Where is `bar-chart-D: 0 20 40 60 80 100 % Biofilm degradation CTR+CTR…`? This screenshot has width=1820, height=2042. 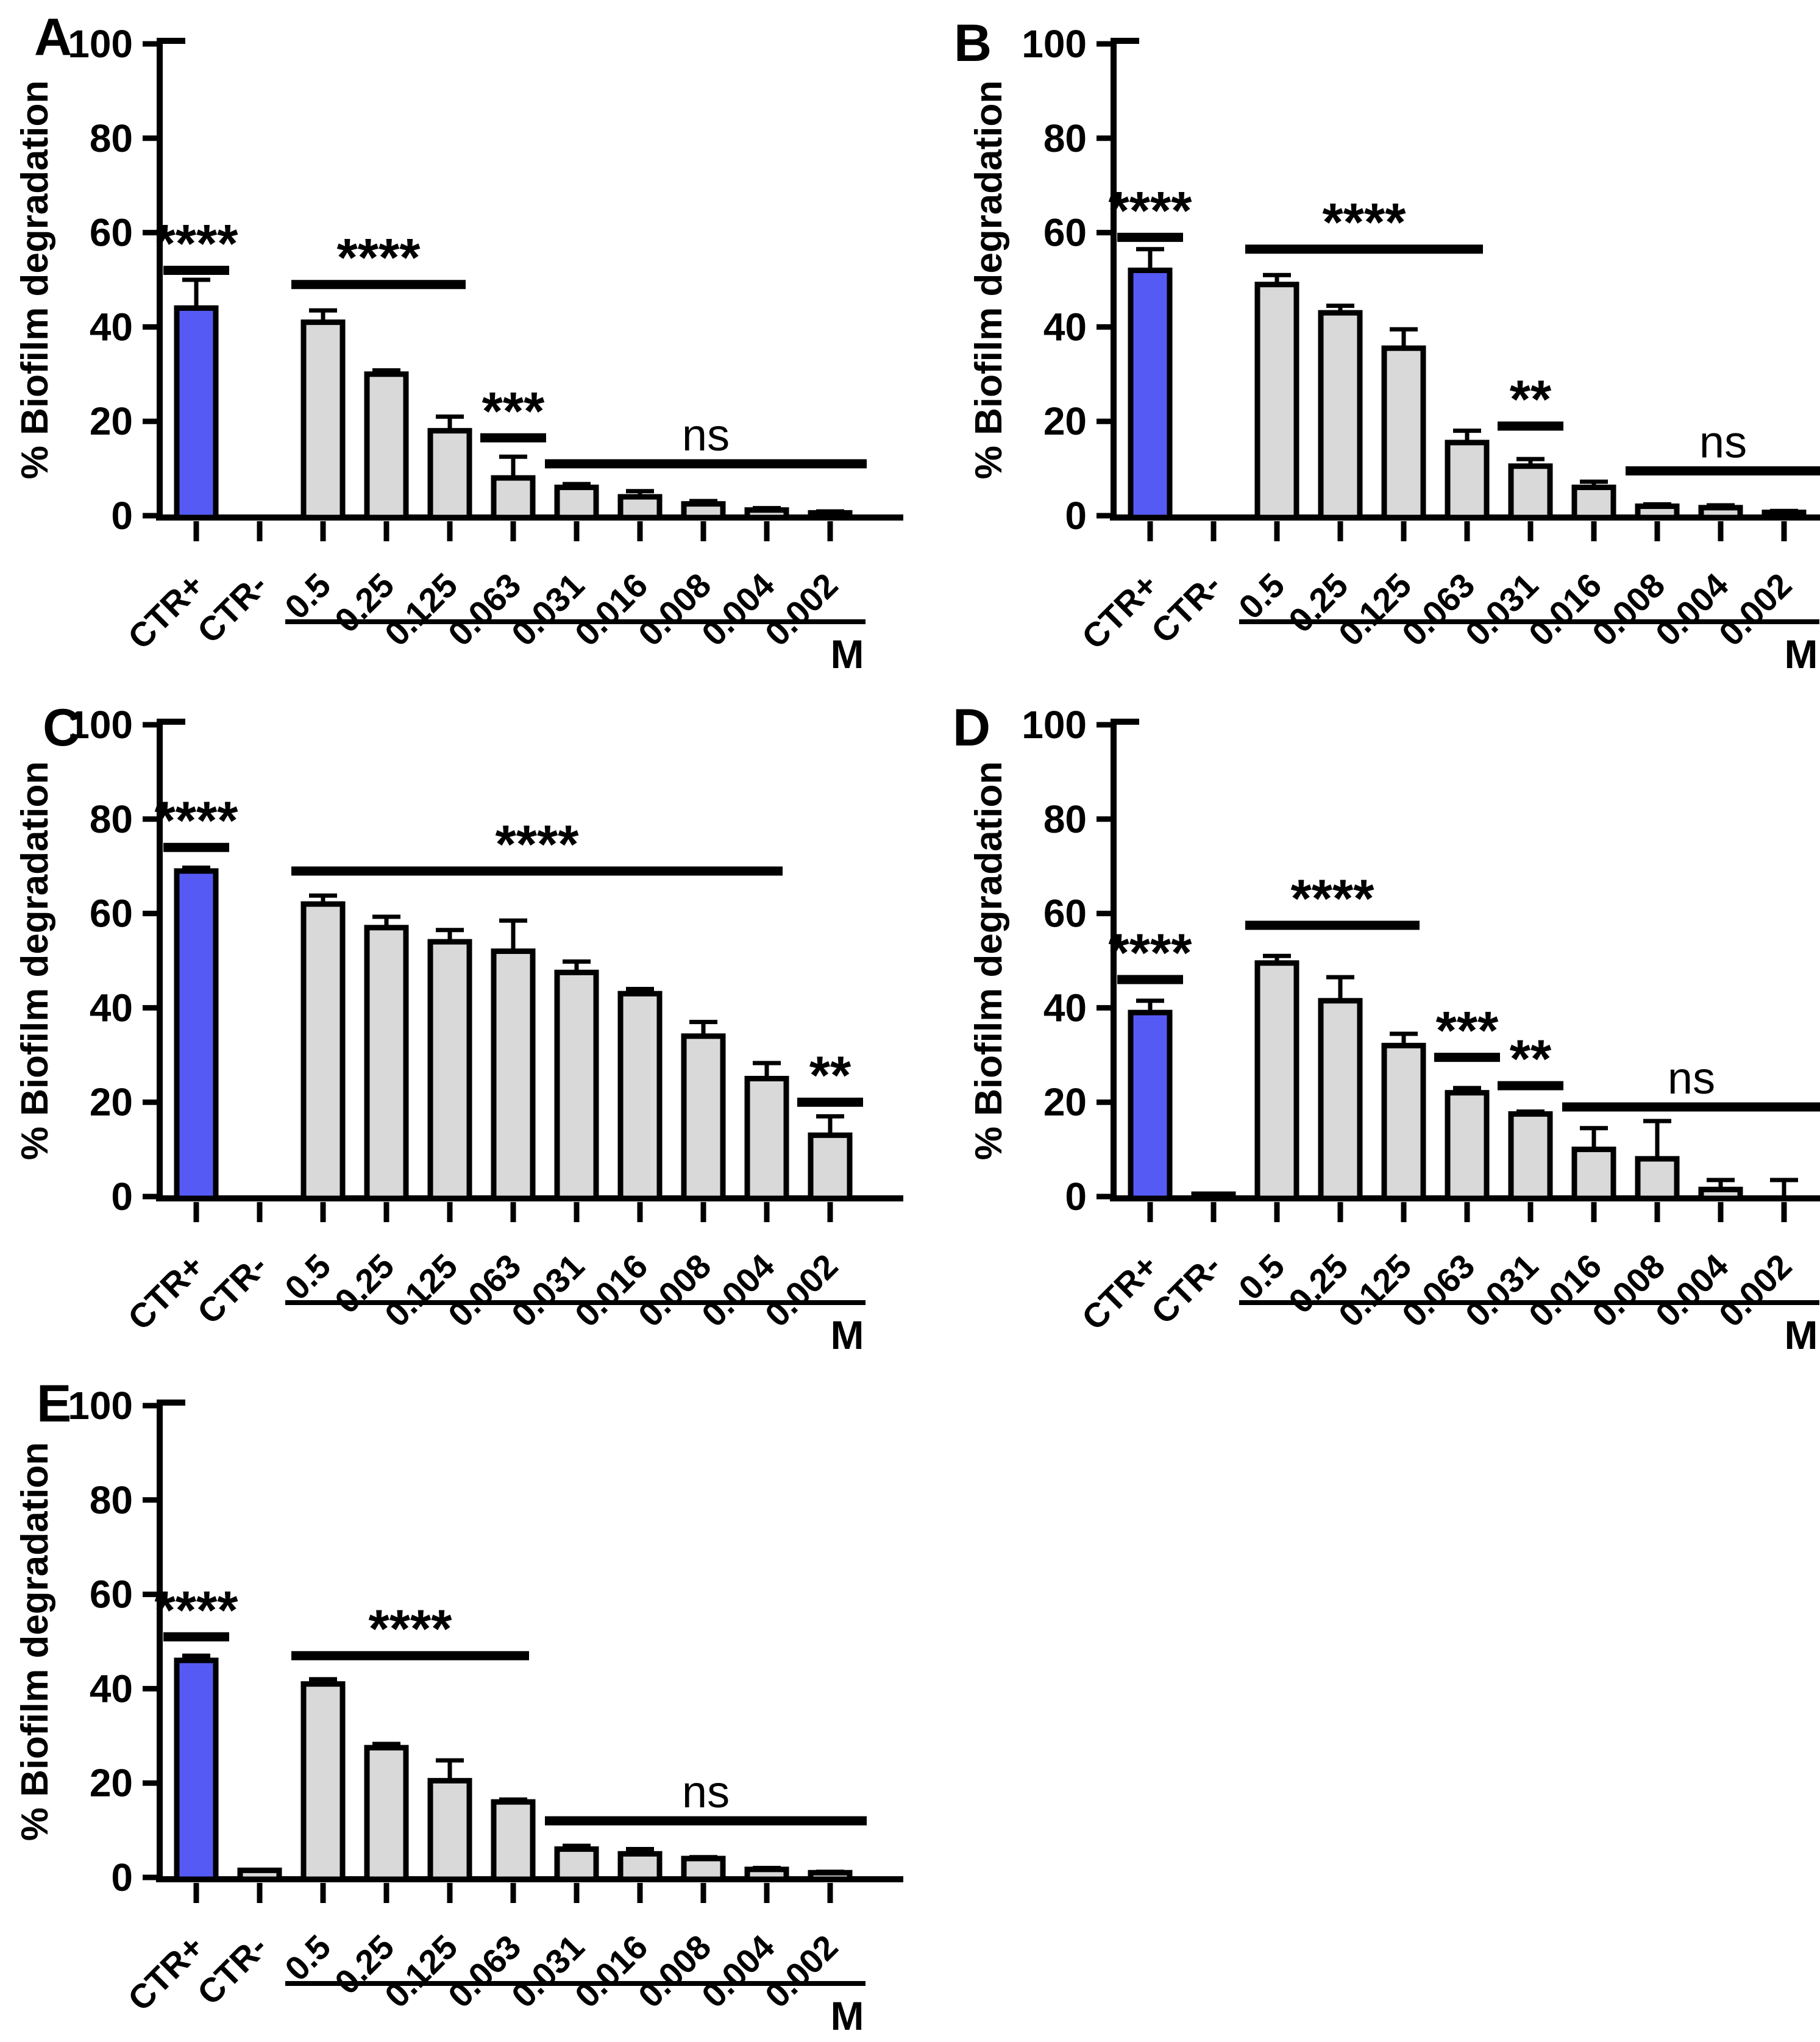 bar-chart-D: 0 20 40 60 80 100 % Biofilm degradation CTR+CTR… is located at coordinates (1394, 1030).